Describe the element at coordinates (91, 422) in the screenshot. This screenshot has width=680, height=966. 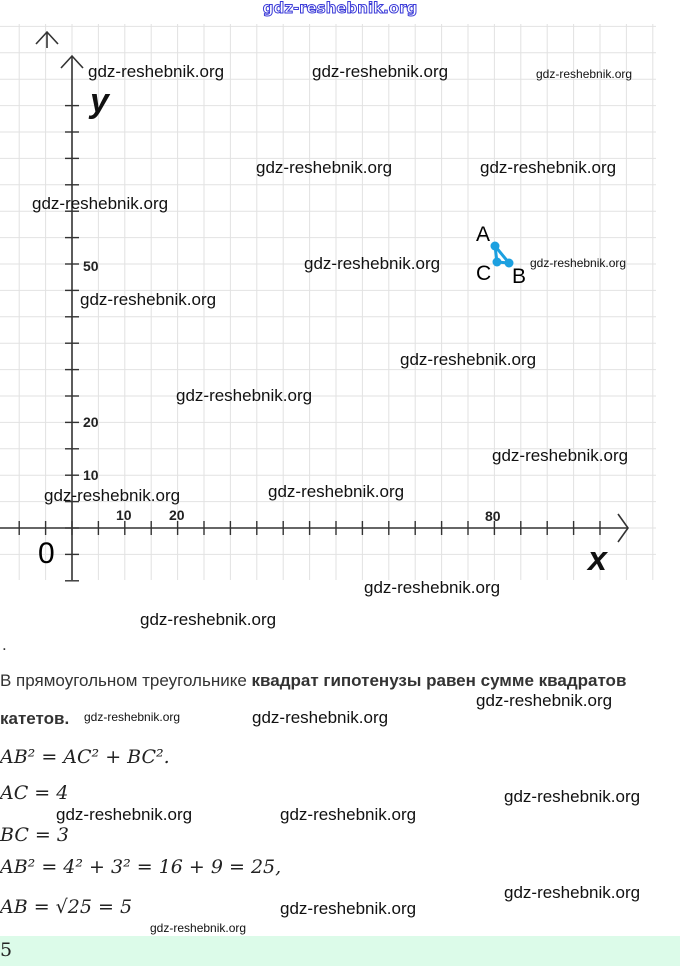
I see `y-tick-label: 20` at that location.